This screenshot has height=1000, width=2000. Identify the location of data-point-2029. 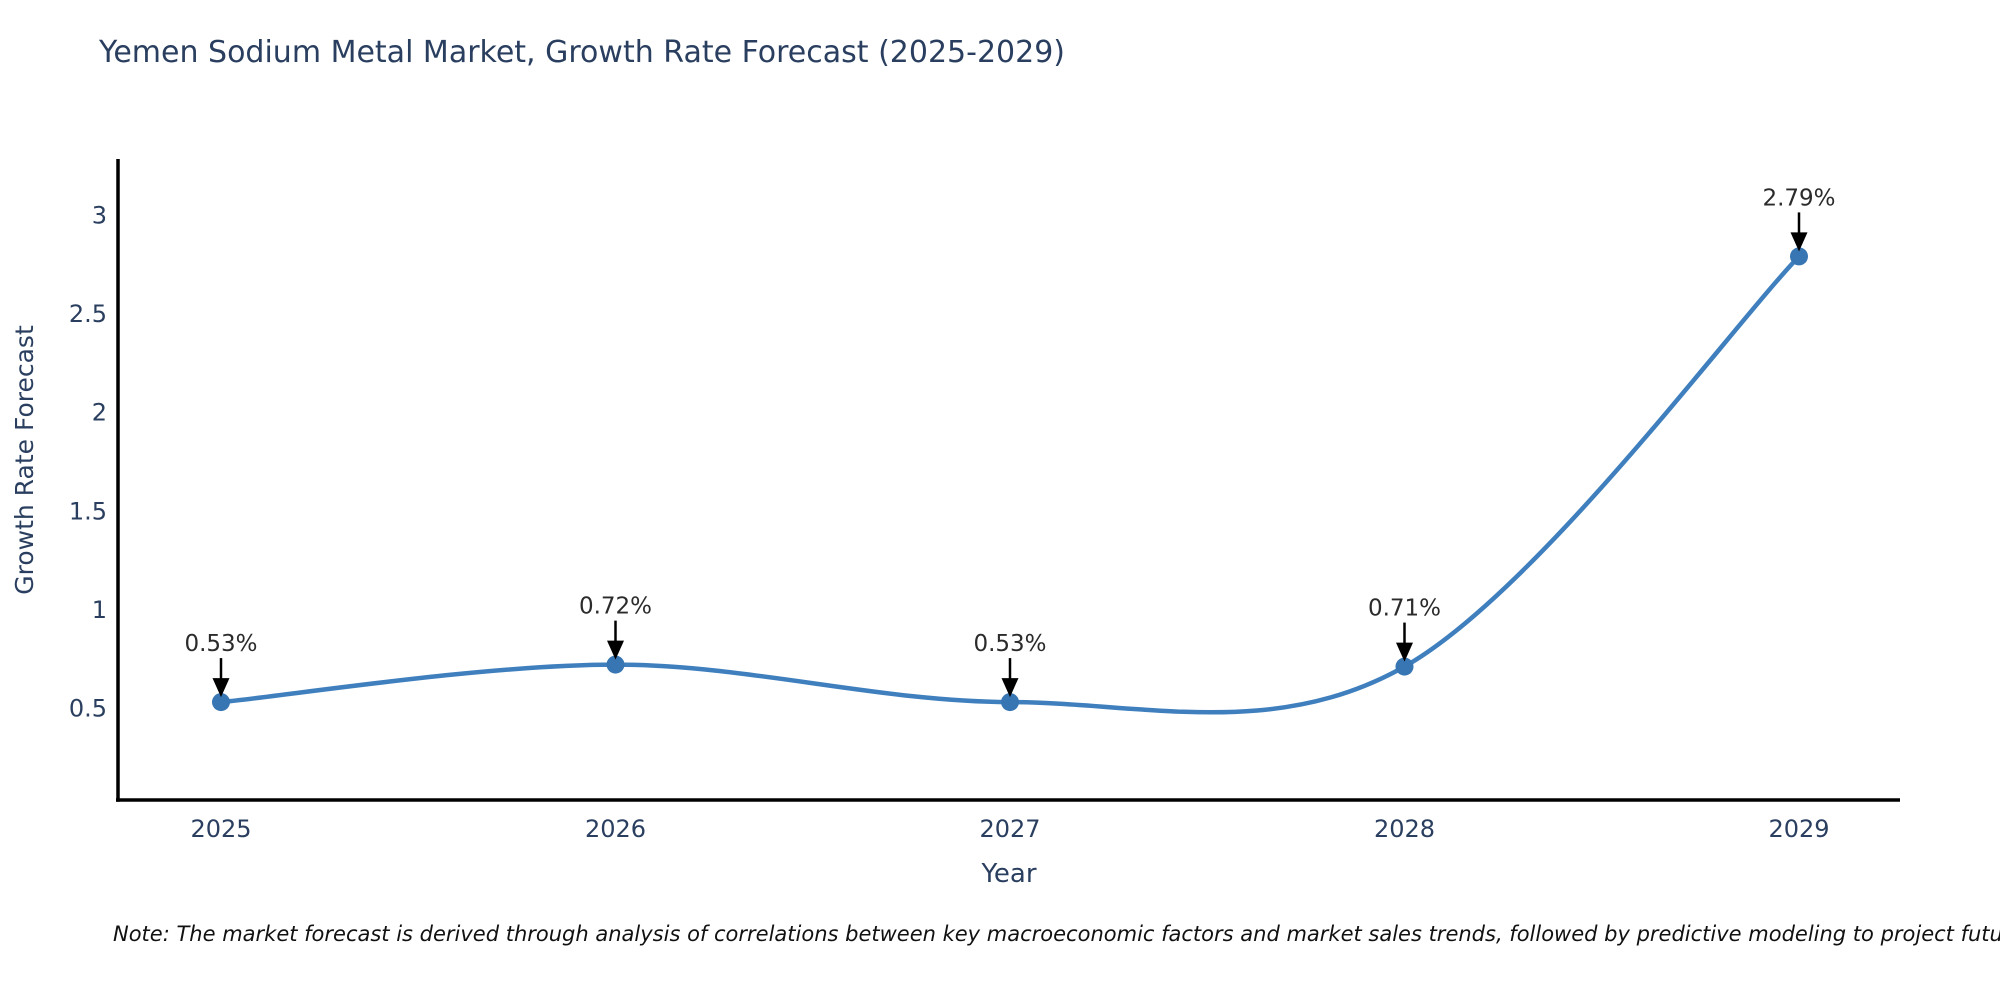
(1799, 256).